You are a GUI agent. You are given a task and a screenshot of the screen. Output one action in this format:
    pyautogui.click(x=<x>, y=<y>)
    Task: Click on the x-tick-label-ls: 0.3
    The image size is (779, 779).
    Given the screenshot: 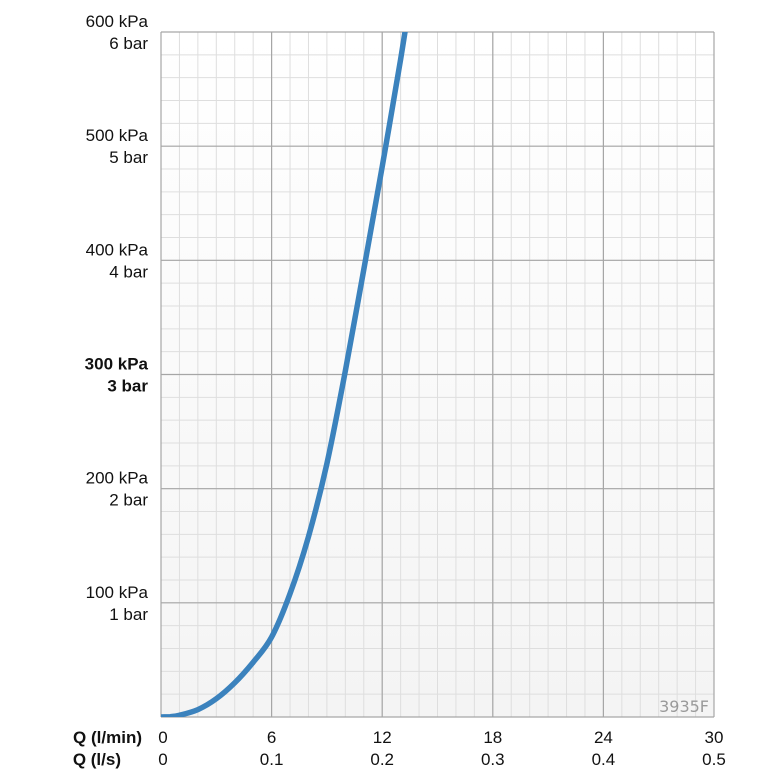 What is the action you would take?
    pyautogui.click(x=493, y=759)
    